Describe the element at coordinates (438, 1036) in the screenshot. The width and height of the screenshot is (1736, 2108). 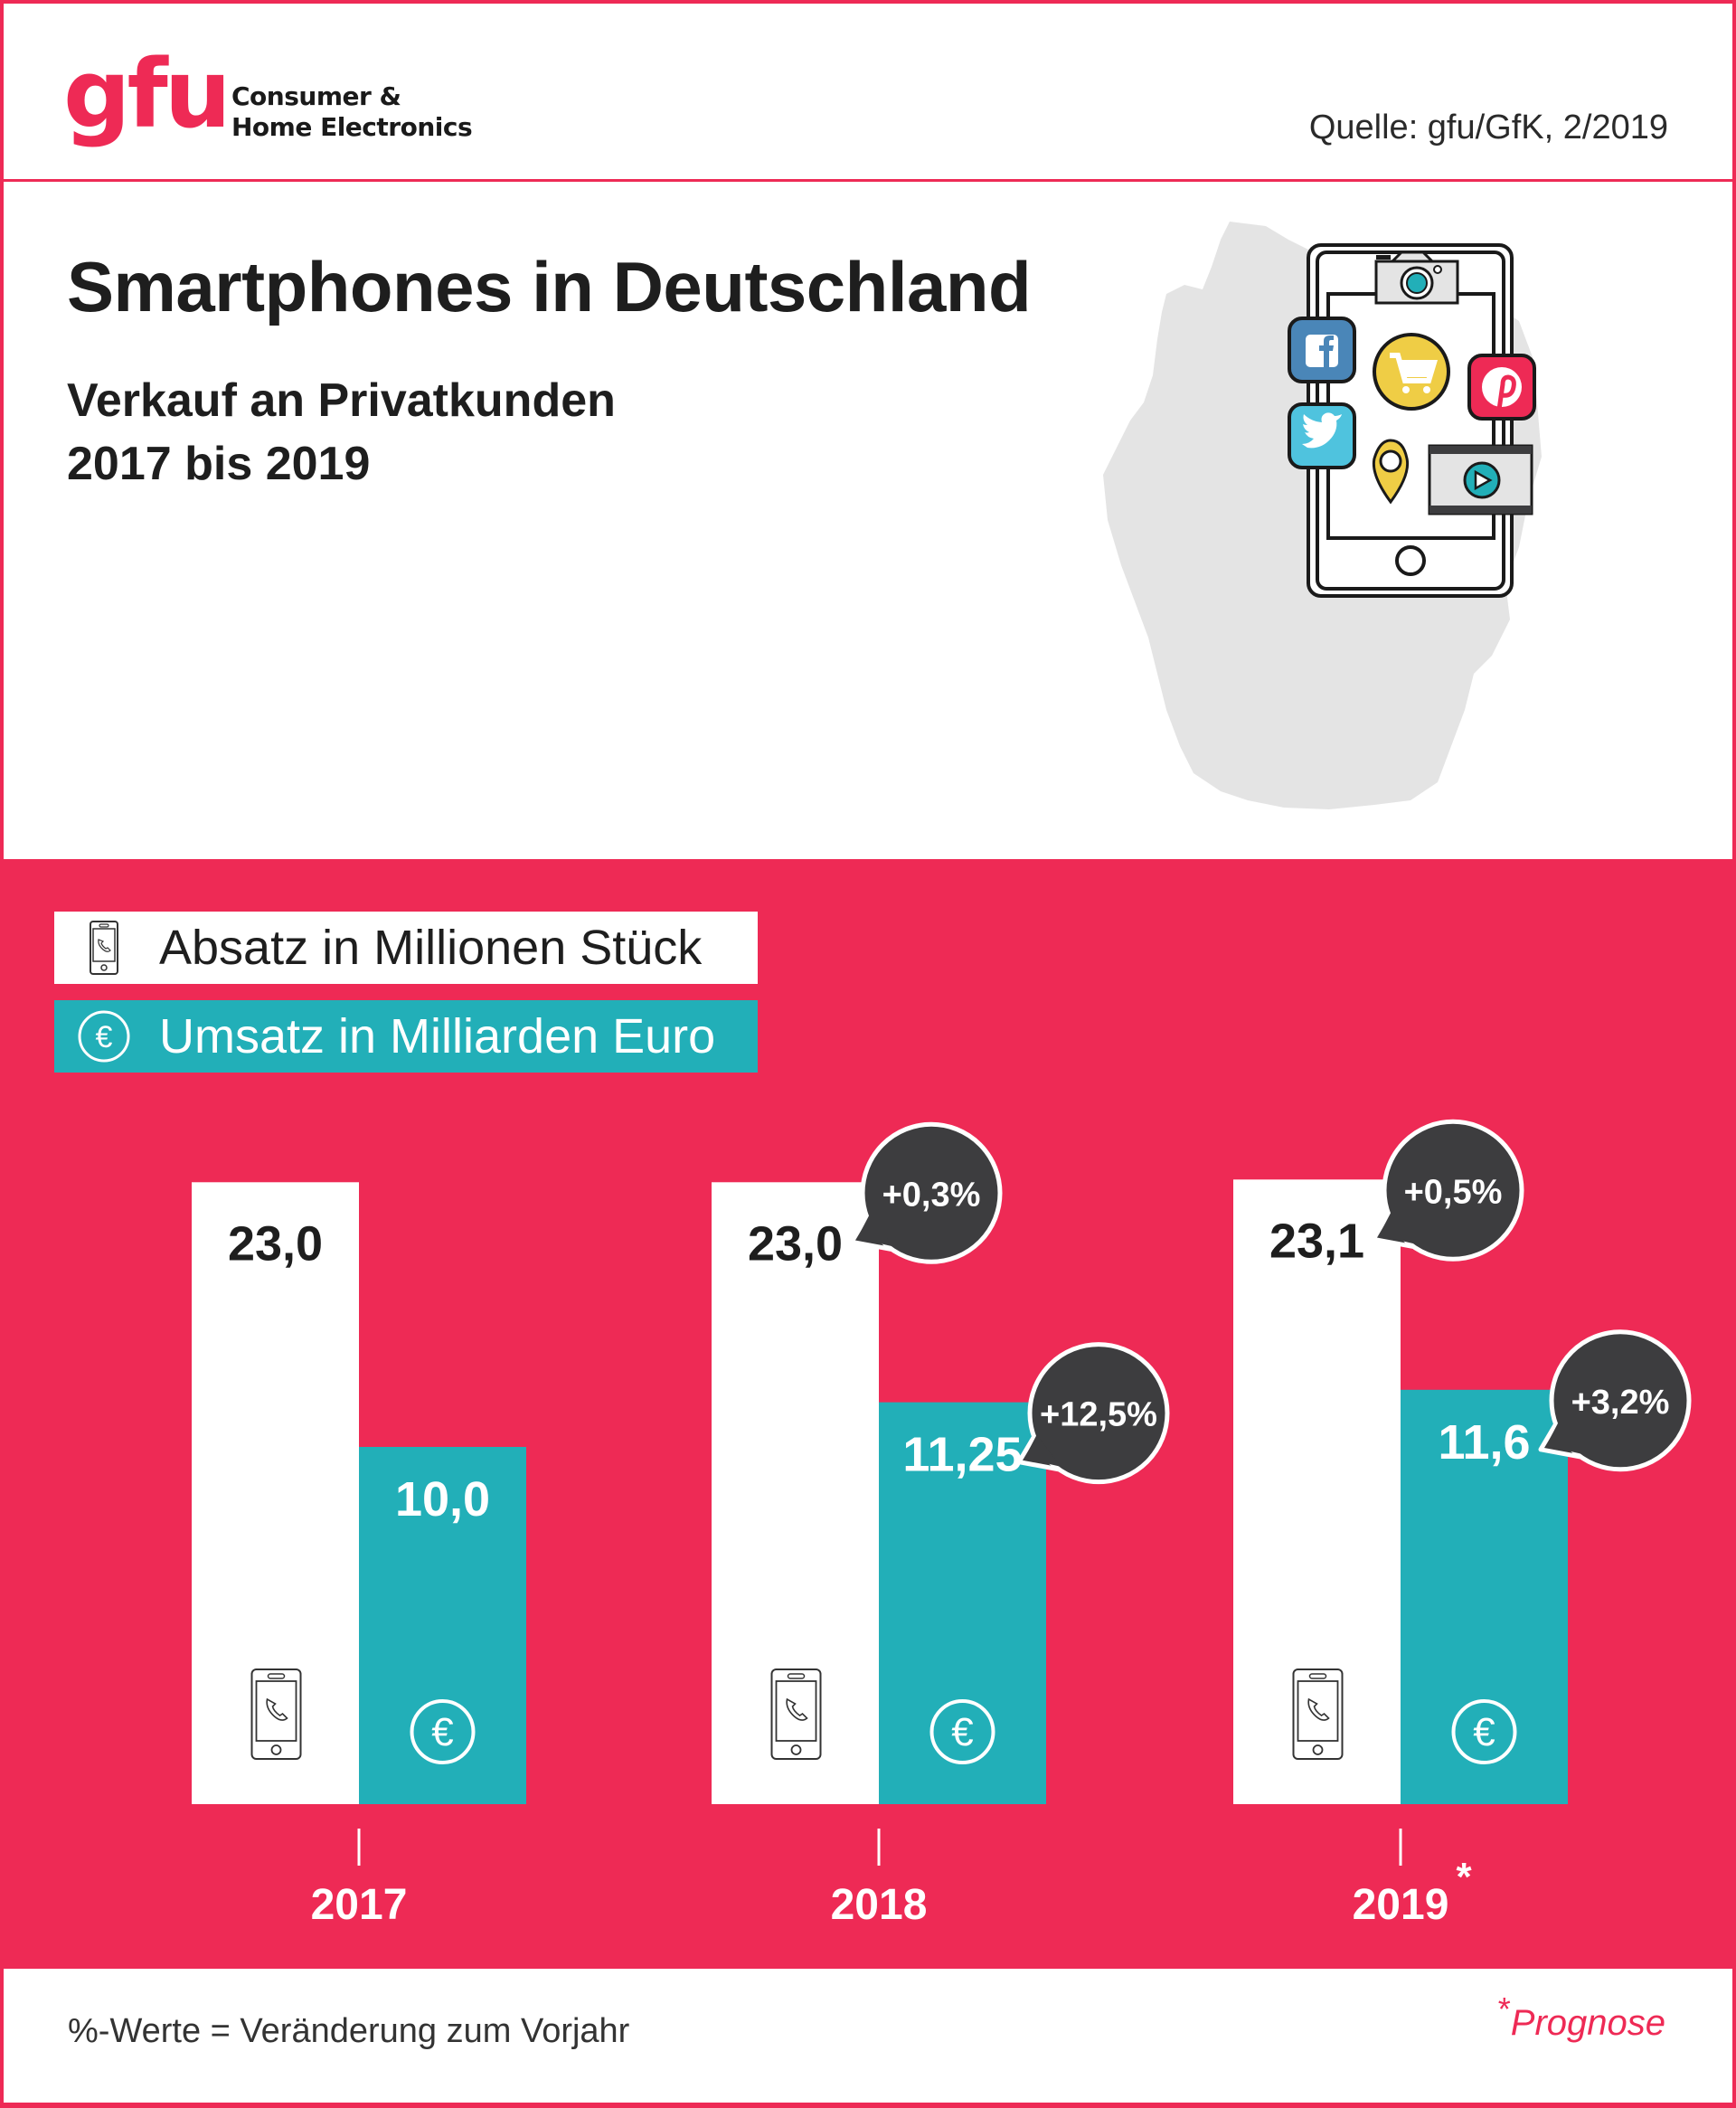
I see `legend-revenue-label: Umsatz in Milliarden Euro` at that location.